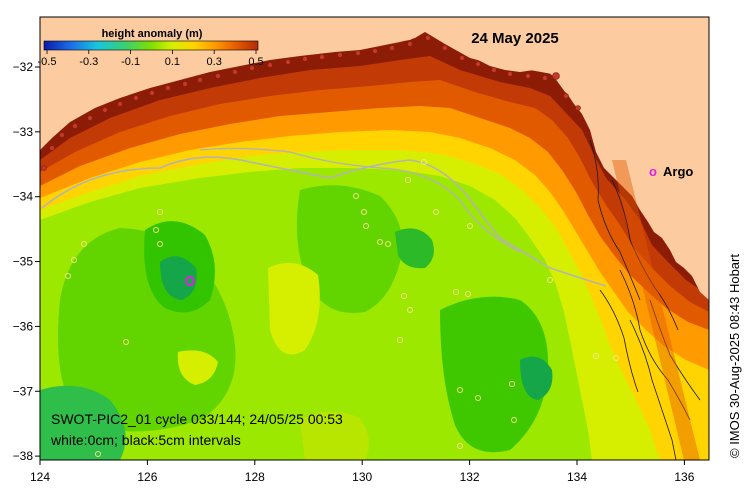  I want to click on latitude-tick-label: −36, so click(23, 326).